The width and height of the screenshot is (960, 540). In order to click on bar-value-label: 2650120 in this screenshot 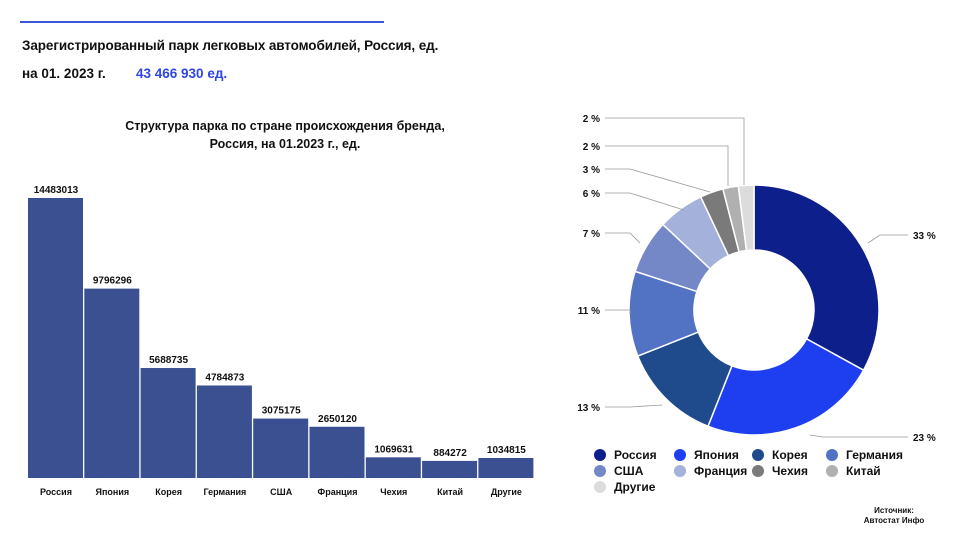, I will do `click(337, 419)`.